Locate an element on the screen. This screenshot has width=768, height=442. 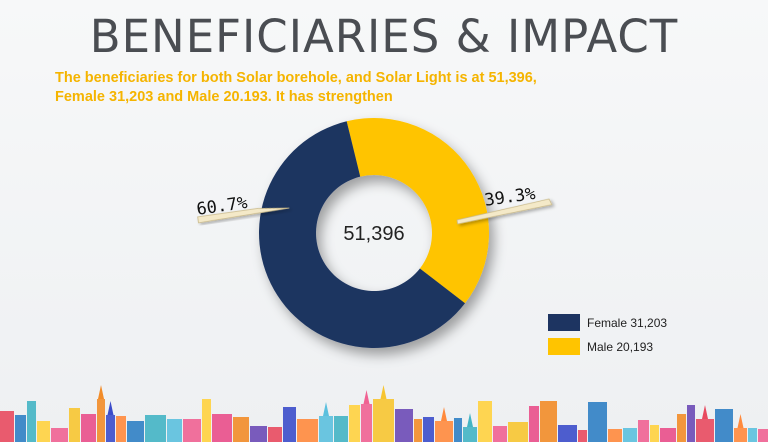
legend-label-female: Female 31,203 is located at coordinates (627, 322).